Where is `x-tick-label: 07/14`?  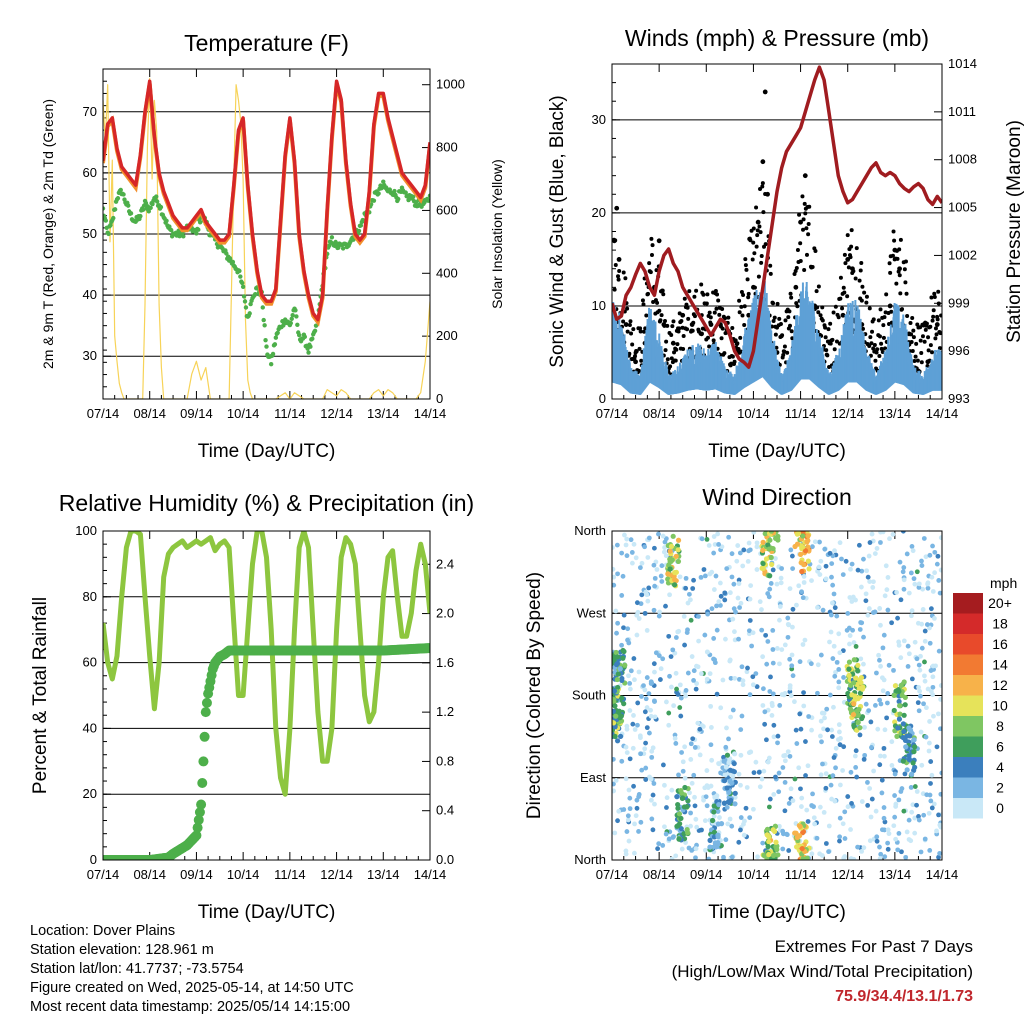 x-tick-label: 07/14 is located at coordinates (103, 874).